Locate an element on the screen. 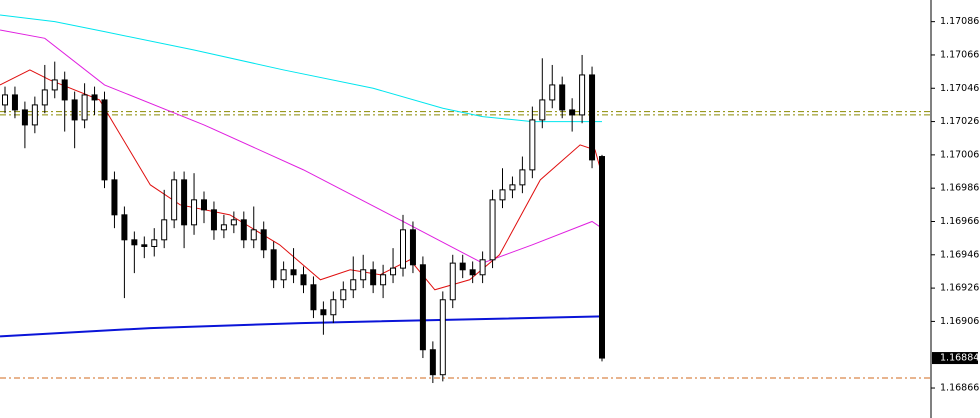 This screenshot has height=418, width=980. last-price-box is located at coordinates (955, 358).